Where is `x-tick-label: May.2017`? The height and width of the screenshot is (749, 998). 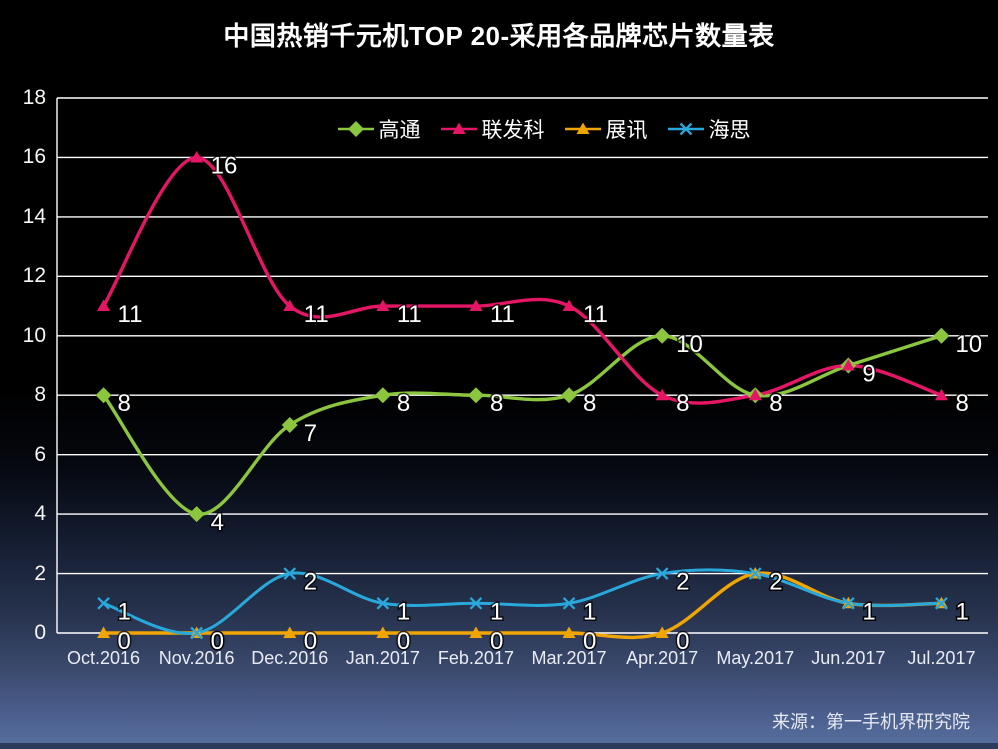 x-tick-label: May.2017 is located at coordinates (755, 658).